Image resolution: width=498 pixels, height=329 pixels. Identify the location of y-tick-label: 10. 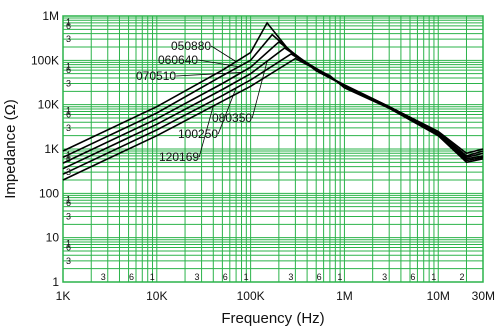
(53, 238).